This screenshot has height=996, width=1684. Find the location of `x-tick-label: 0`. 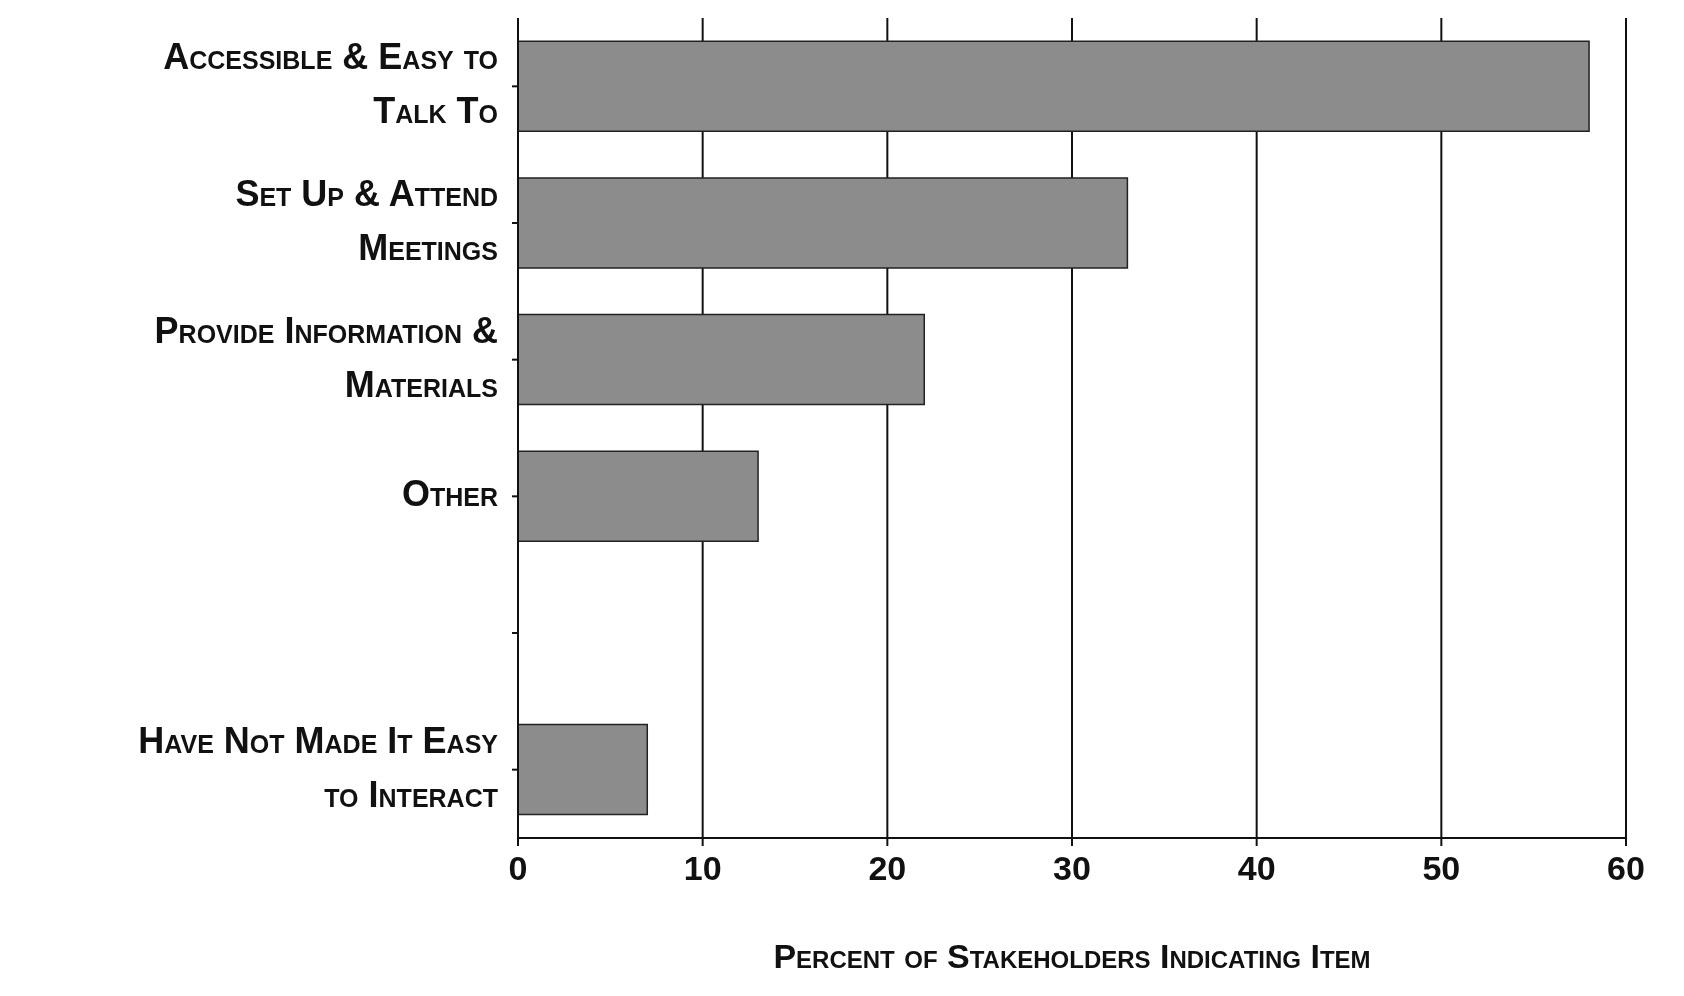

x-tick-label: 0 is located at coordinates (518, 868).